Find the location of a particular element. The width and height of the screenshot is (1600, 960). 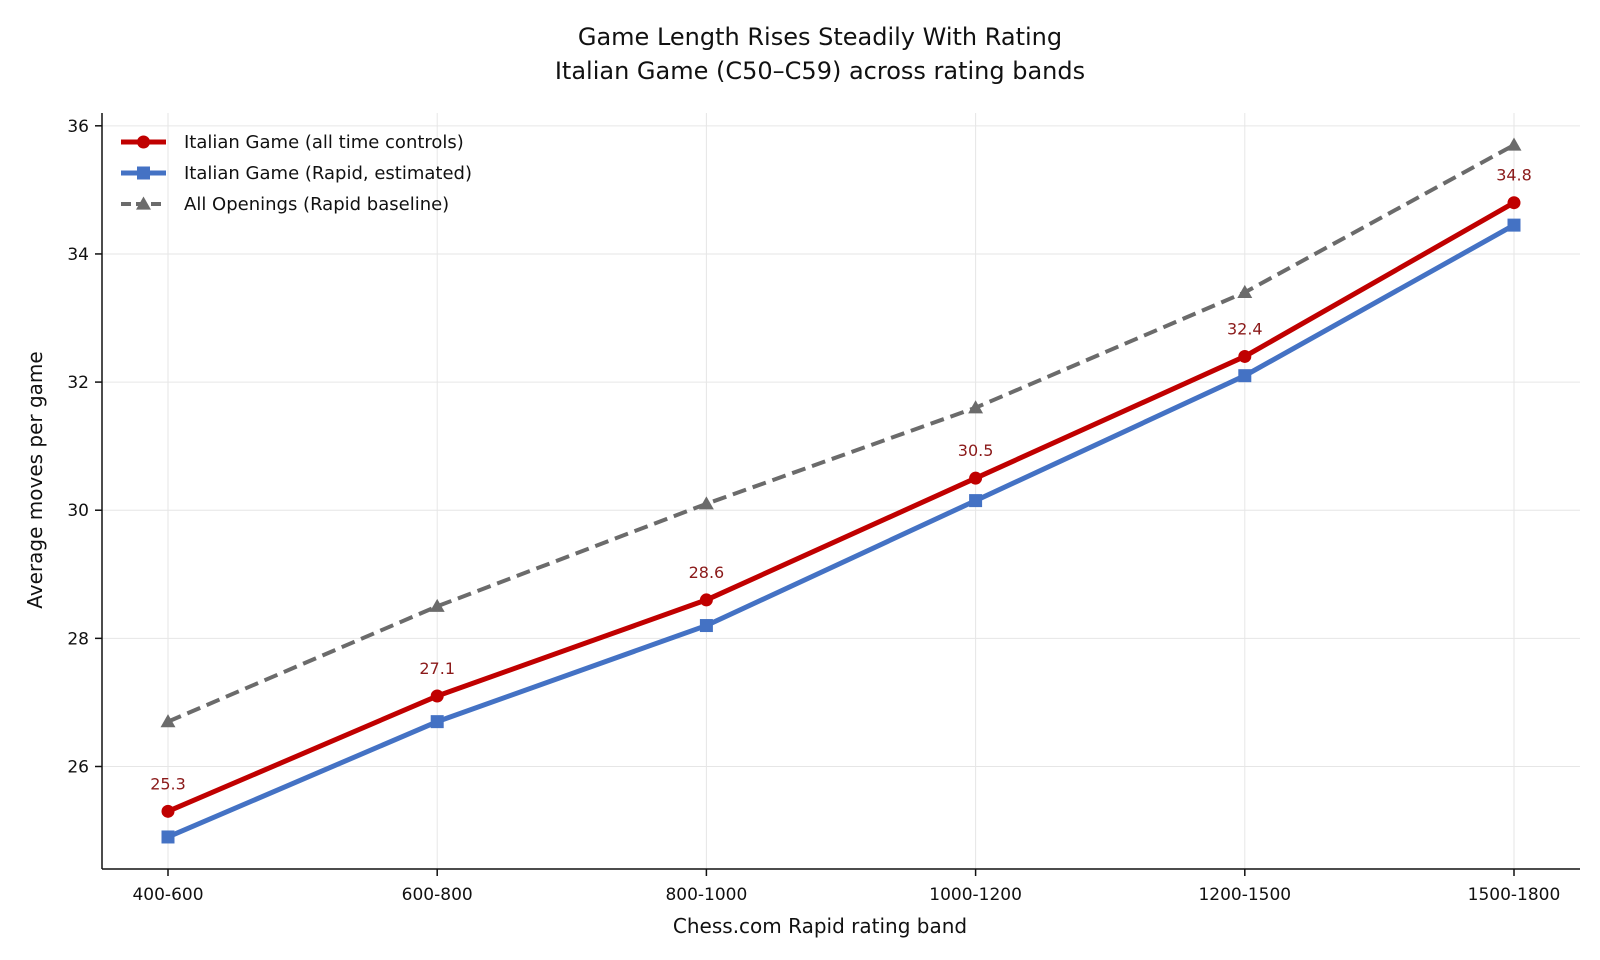

y-axis-label: Average moves per game is located at coordinates (35, 479).